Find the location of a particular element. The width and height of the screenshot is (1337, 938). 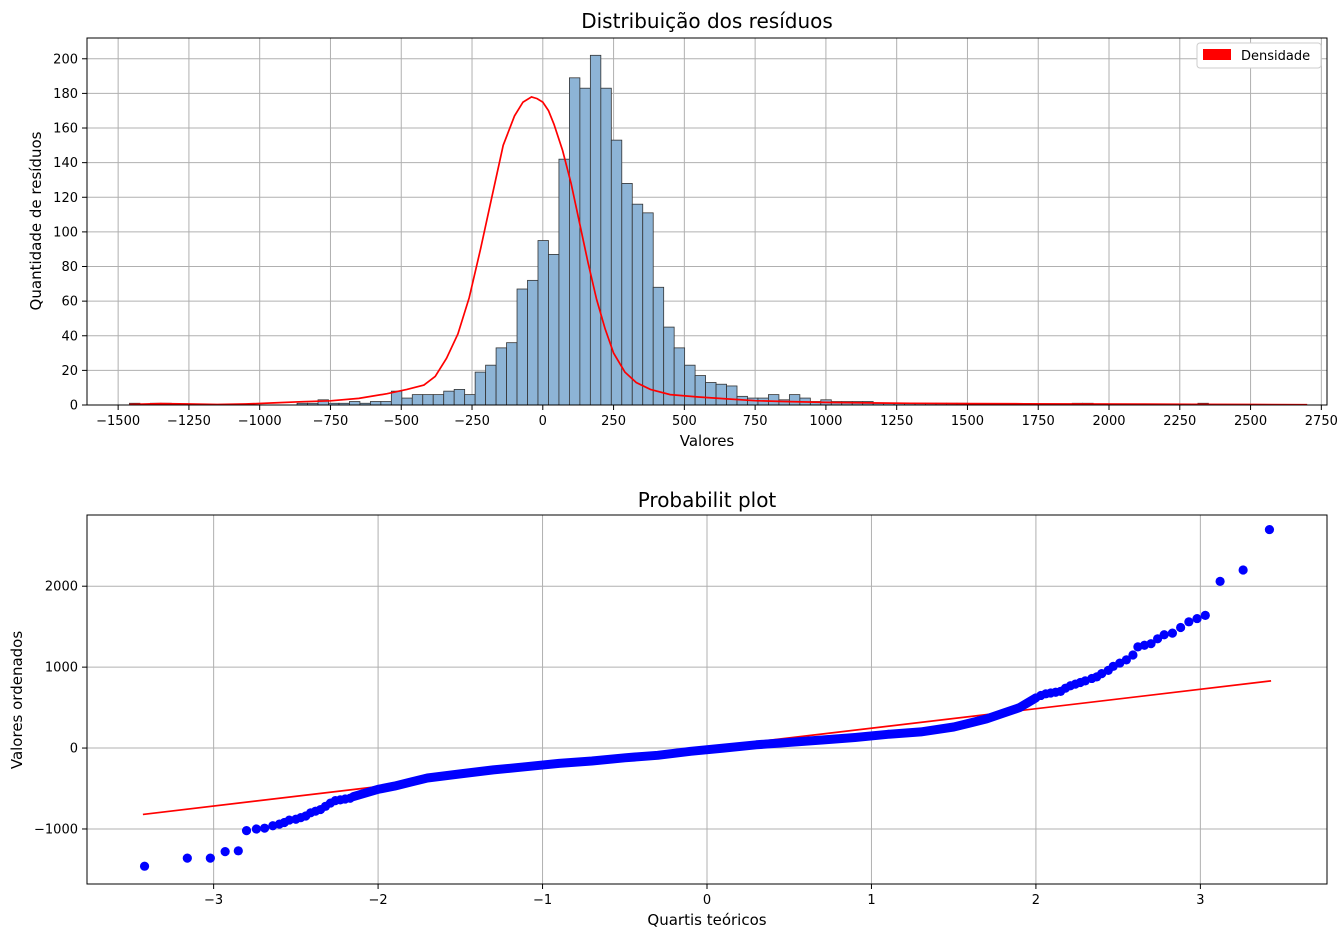

probability-x-label: Quartis teóricos is located at coordinates (706, 920).